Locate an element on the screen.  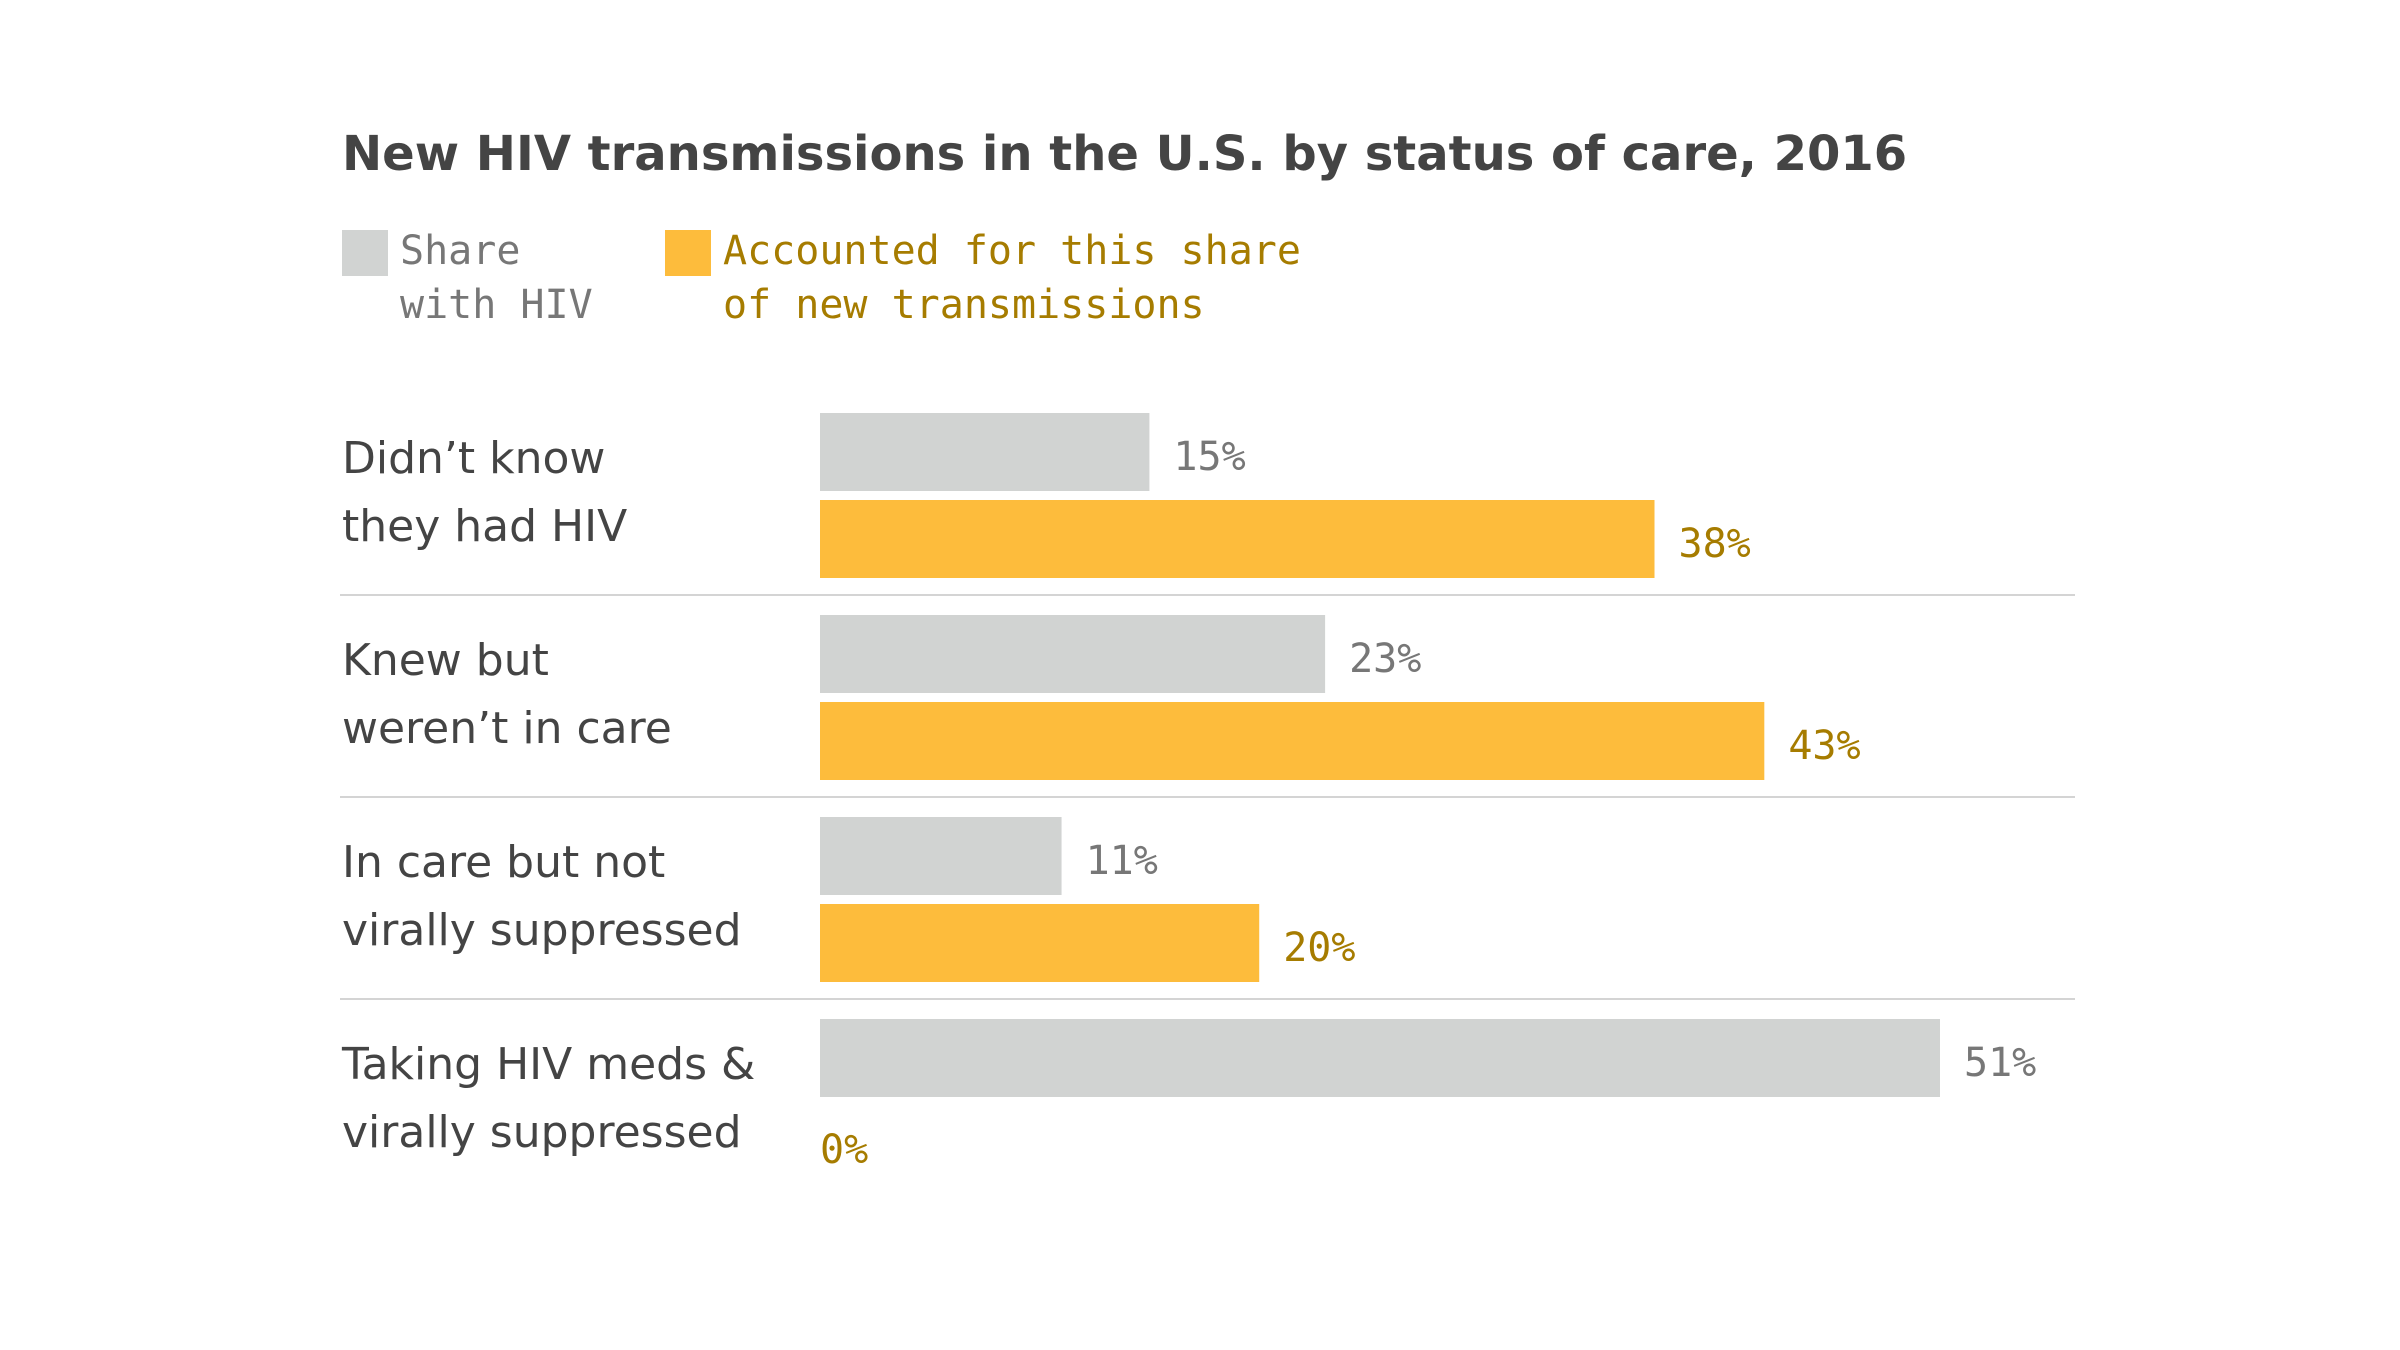
category-label-2-1: virally suppressed is located at coordinates (542, 930).